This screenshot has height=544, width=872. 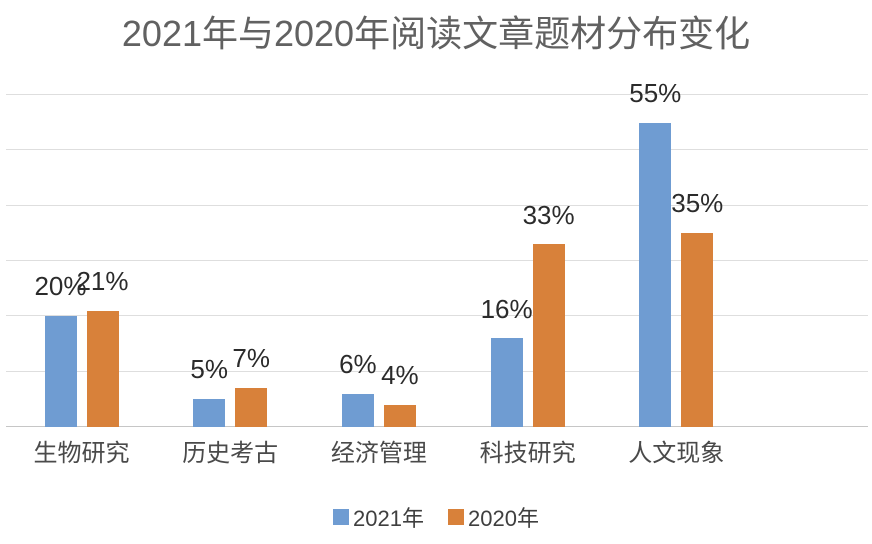 I want to click on value-label-2021年-历史考古: 5%, so click(x=209, y=369).